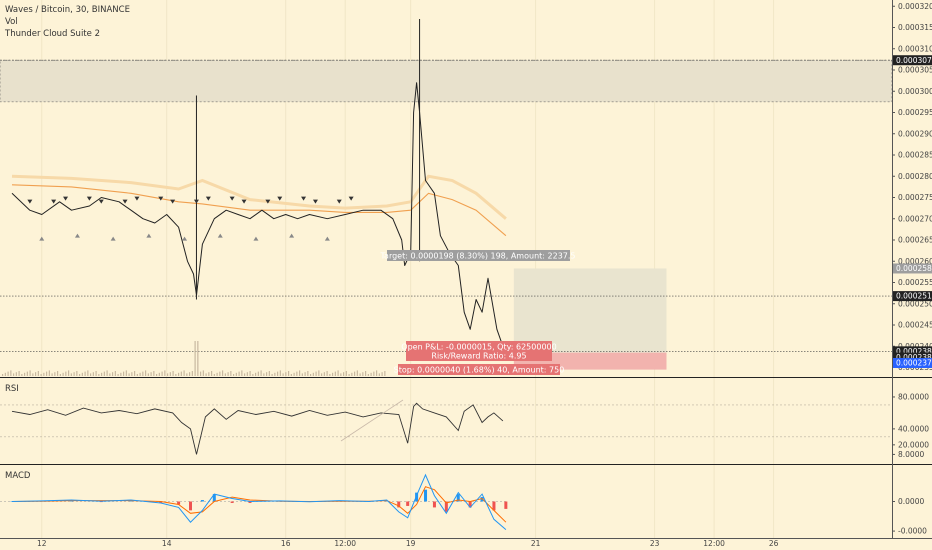  What do you see at coordinates (408, 543) in the screenshot?
I see `time-axis: 12 14 16 12:00 19 21 23 12:00 26` at bounding box center [408, 543].